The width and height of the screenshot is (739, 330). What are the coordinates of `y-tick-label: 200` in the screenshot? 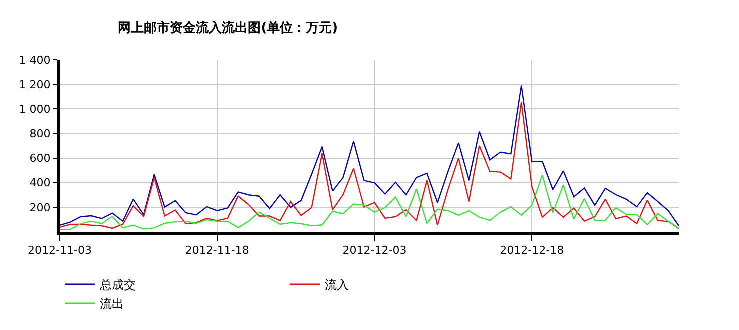 It's located at (40, 207).